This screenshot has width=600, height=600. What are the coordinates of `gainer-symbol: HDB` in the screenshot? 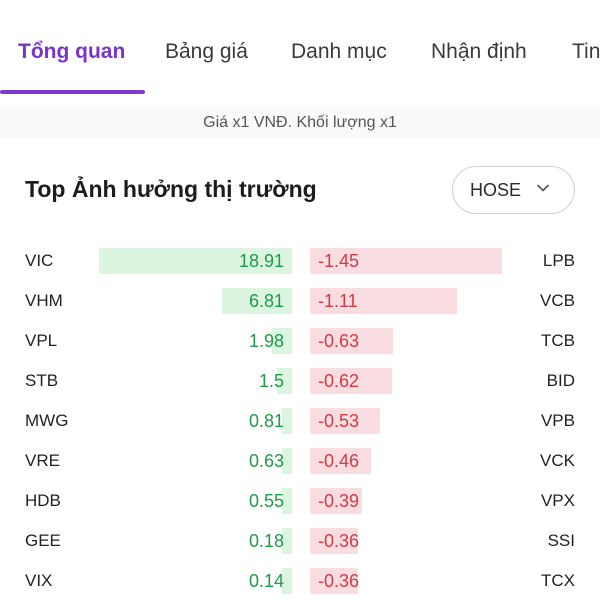 It's located at (43, 500).